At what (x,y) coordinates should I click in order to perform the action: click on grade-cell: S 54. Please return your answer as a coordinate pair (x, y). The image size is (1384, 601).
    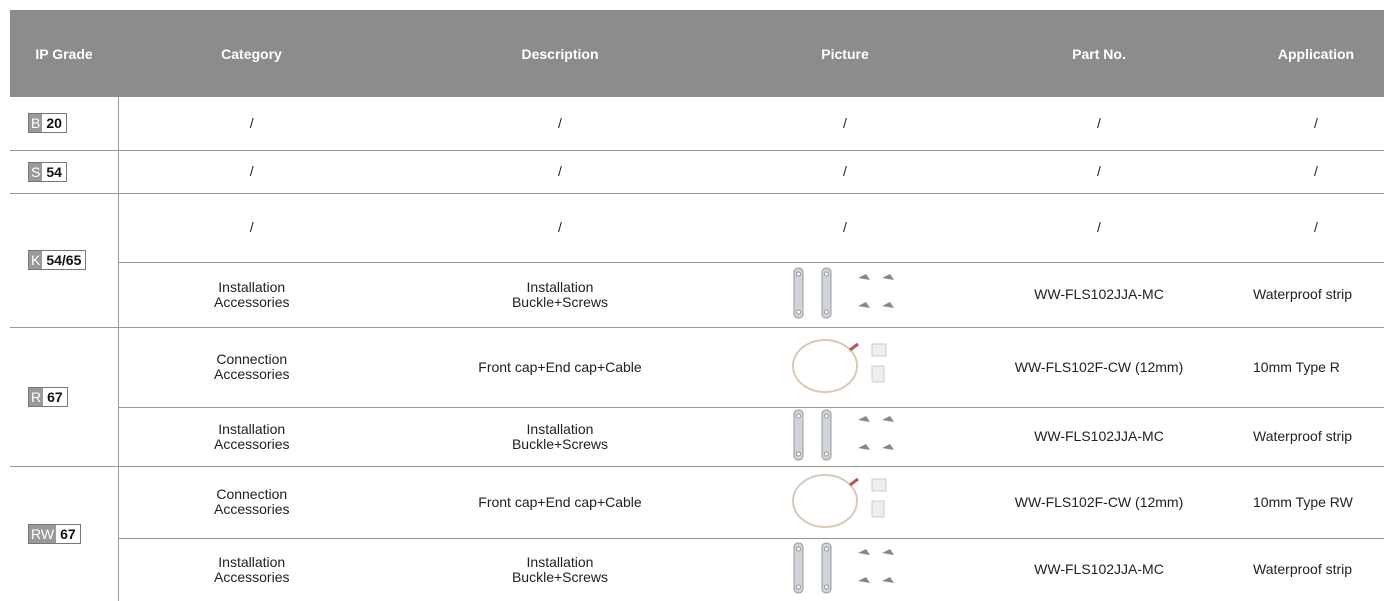
    Looking at the image, I should click on (64, 172).